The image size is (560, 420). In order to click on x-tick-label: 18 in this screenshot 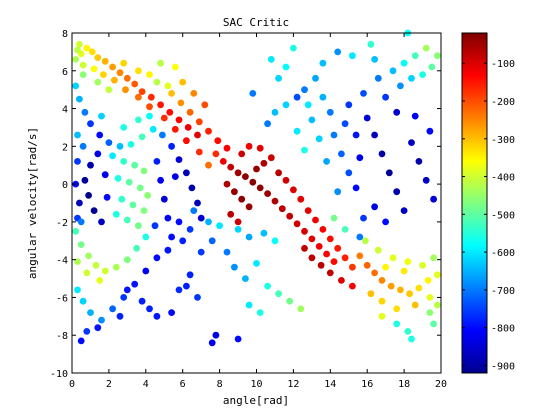, I will do `click(404, 384)`.